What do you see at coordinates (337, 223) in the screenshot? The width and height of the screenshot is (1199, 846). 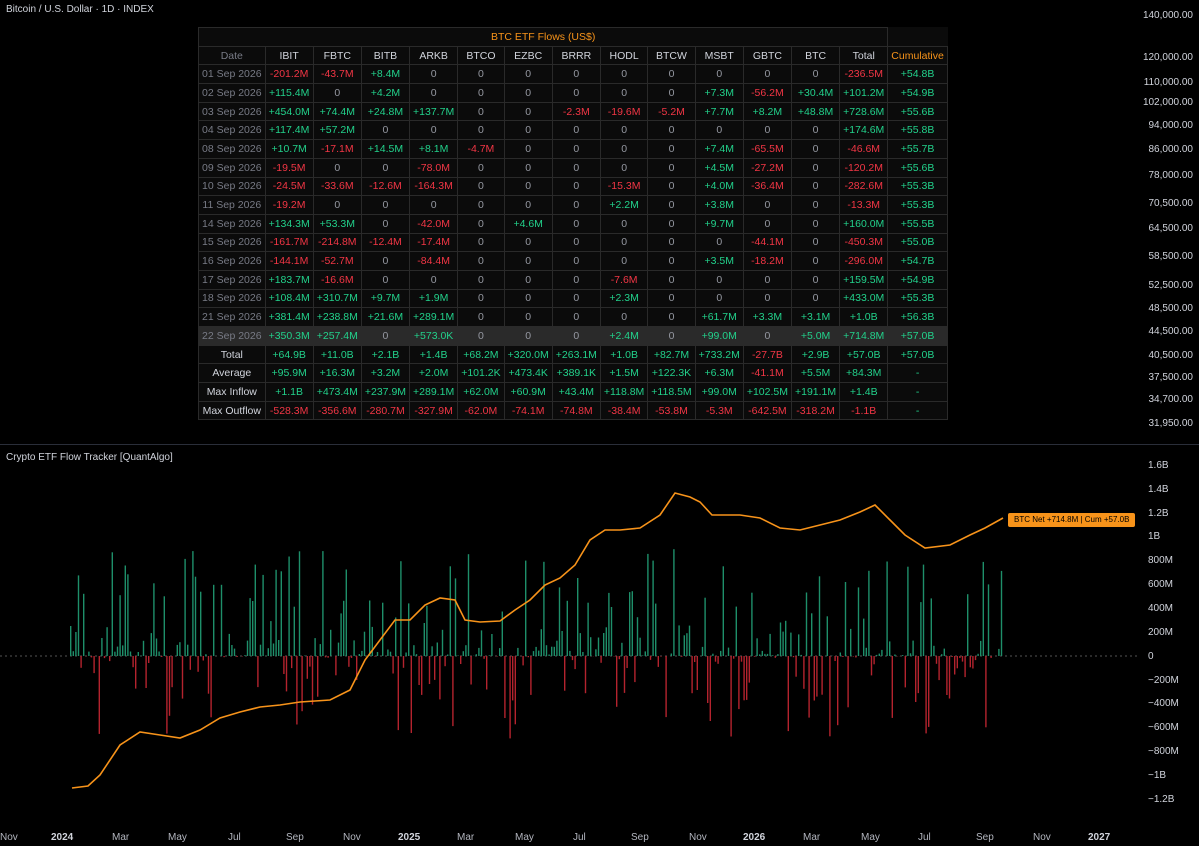 I see `flow-cell: +53.3M` at bounding box center [337, 223].